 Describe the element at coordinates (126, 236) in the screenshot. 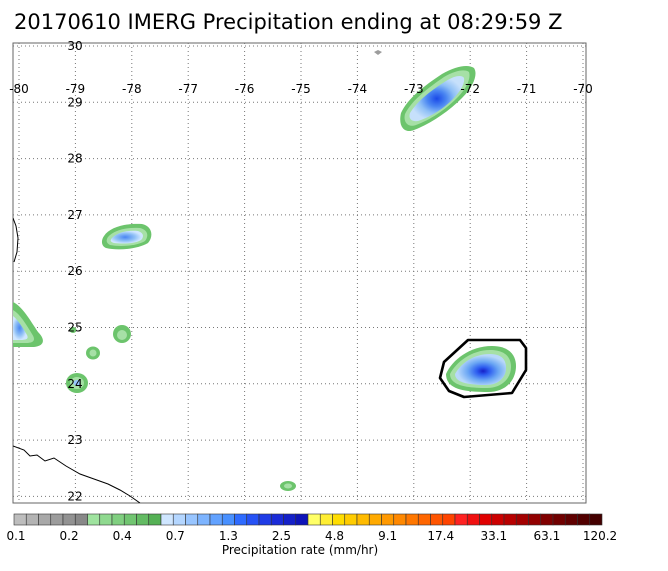

I see `precip-cell-west` at that location.